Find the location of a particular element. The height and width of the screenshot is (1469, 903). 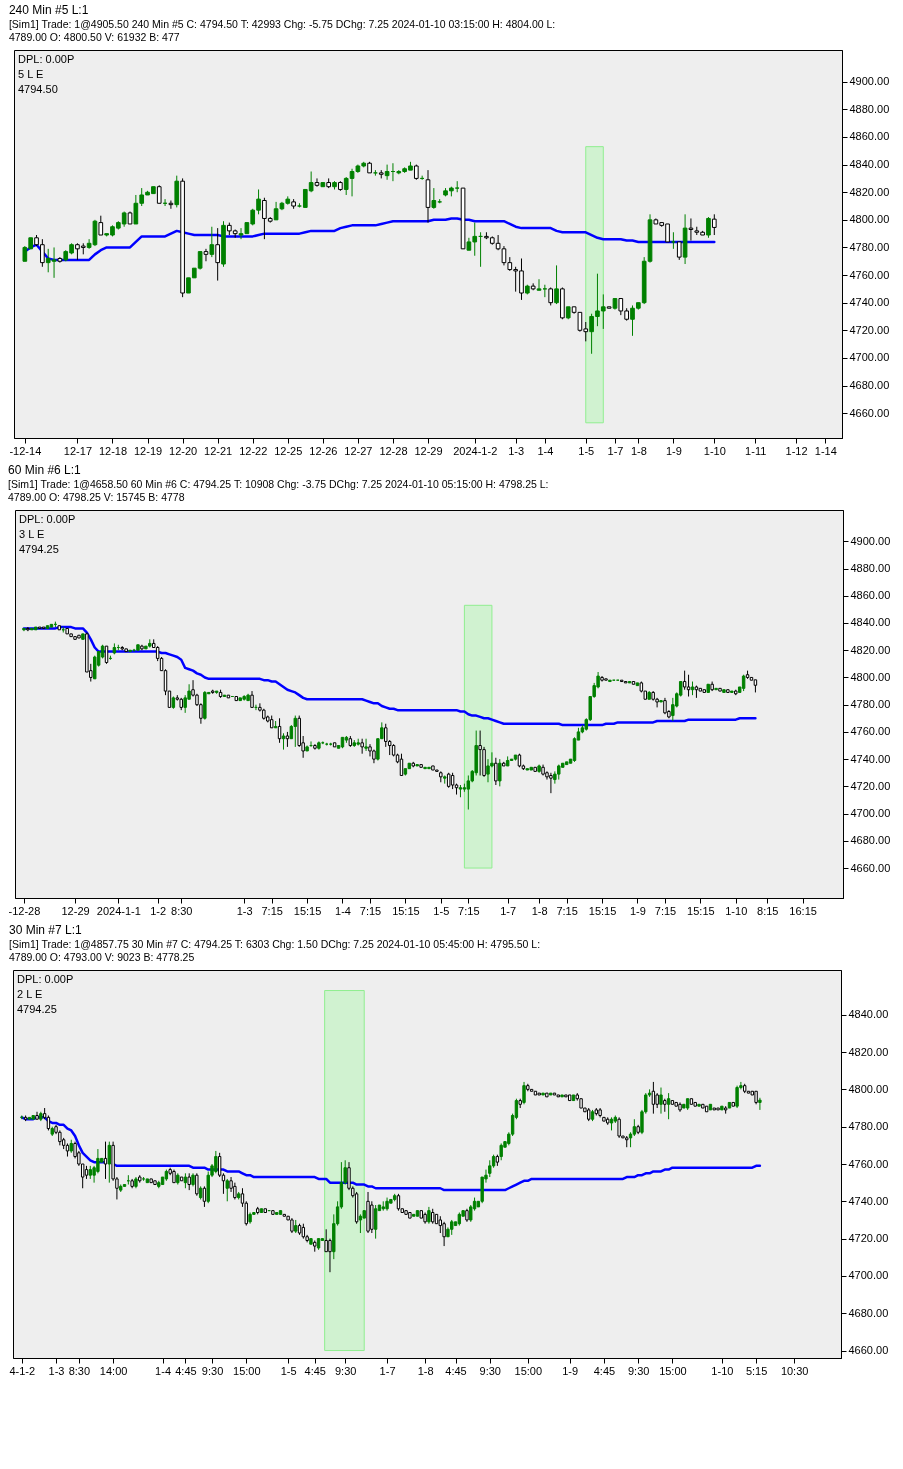

x-tick-label: 16:15 is located at coordinates (803, 910).